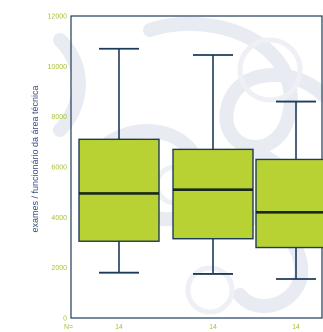 The width and height of the screenshot is (323, 332). What do you see at coordinates (59, 268) in the screenshot?
I see `y-tick-label: 2000` at bounding box center [59, 268].